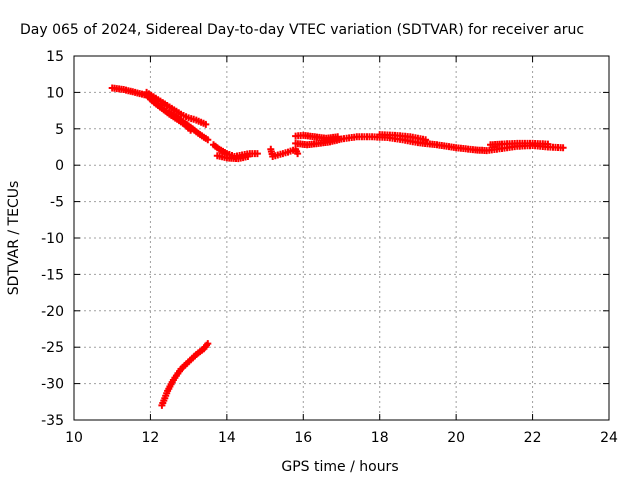  Describe the element at coordinates (303, 438) in the screenshot. I see `x-tick-label: 16` at that location.